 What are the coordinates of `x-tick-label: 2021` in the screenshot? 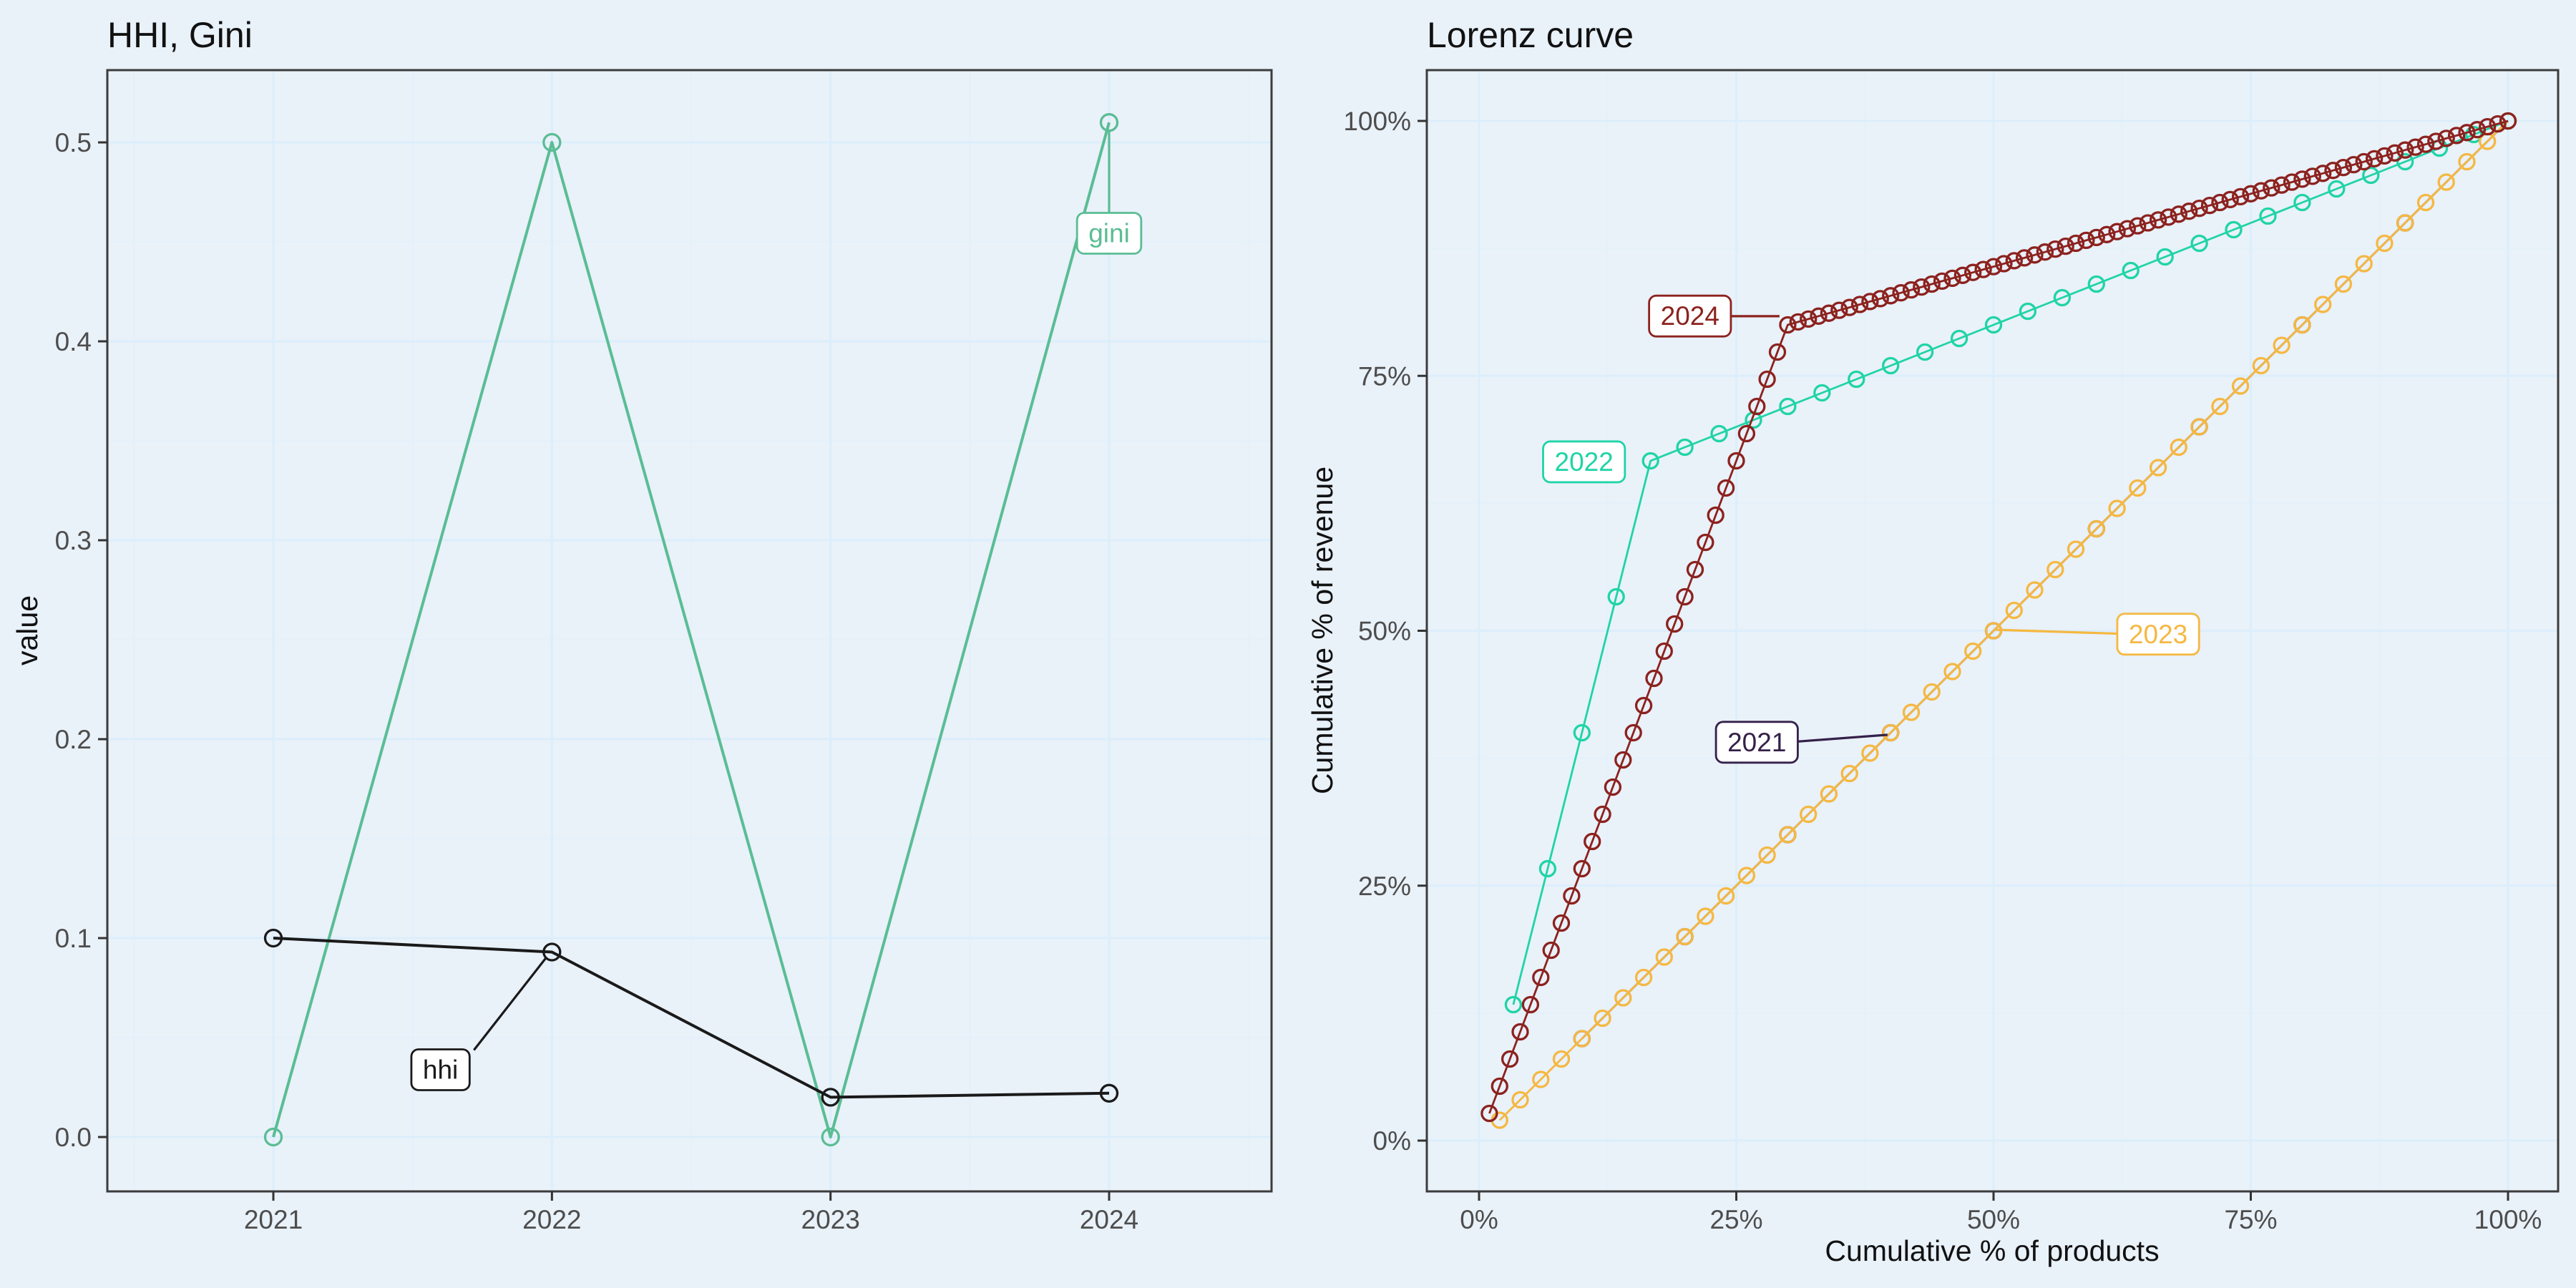 It's located at (273, 1219).